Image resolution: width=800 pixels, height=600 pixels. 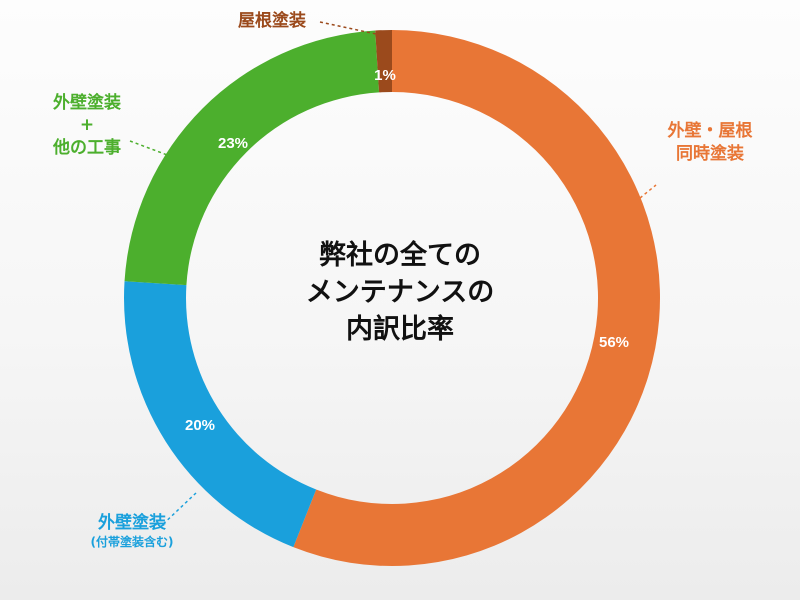 I want to click on slice-label-roof-paint: 屋根塗装, so click(x=272, y=21).